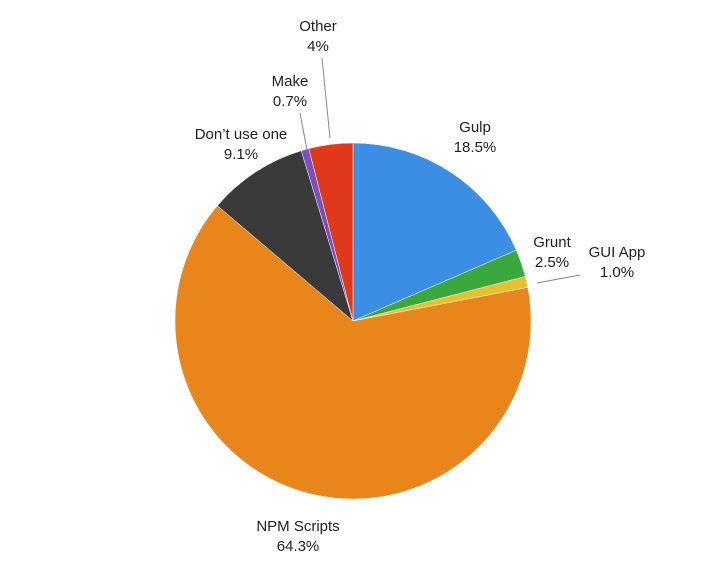  I want to click on slice-label: Make, so click(290, 81).